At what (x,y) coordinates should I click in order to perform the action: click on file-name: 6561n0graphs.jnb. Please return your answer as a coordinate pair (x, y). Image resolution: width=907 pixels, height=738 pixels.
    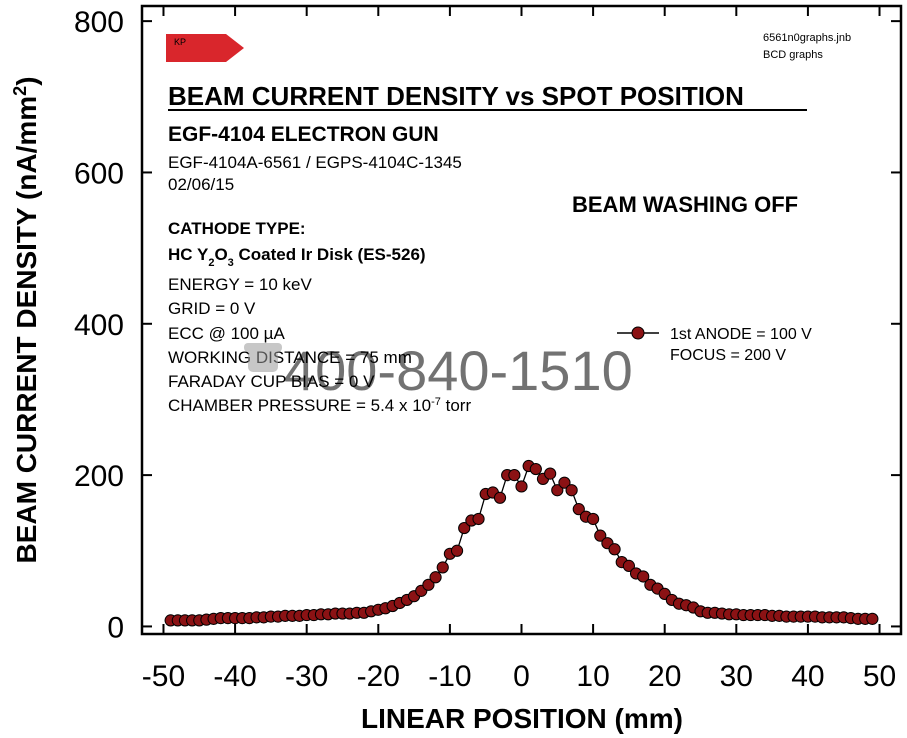
    Looking at the image, I should click on (807, 38).